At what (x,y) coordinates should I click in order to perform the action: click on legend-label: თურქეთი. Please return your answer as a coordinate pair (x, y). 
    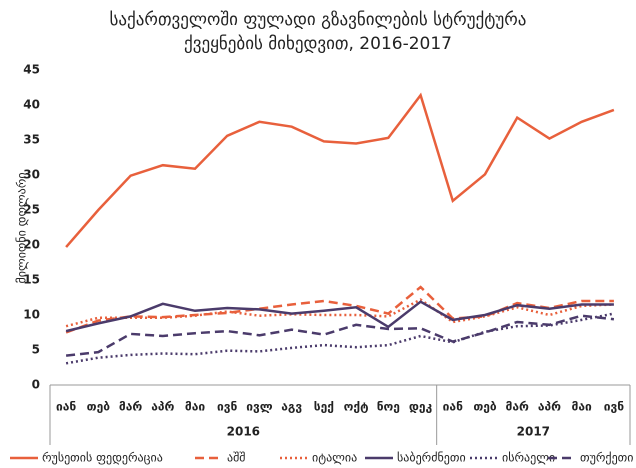
    Looking at the image, I should click on (607, 458).